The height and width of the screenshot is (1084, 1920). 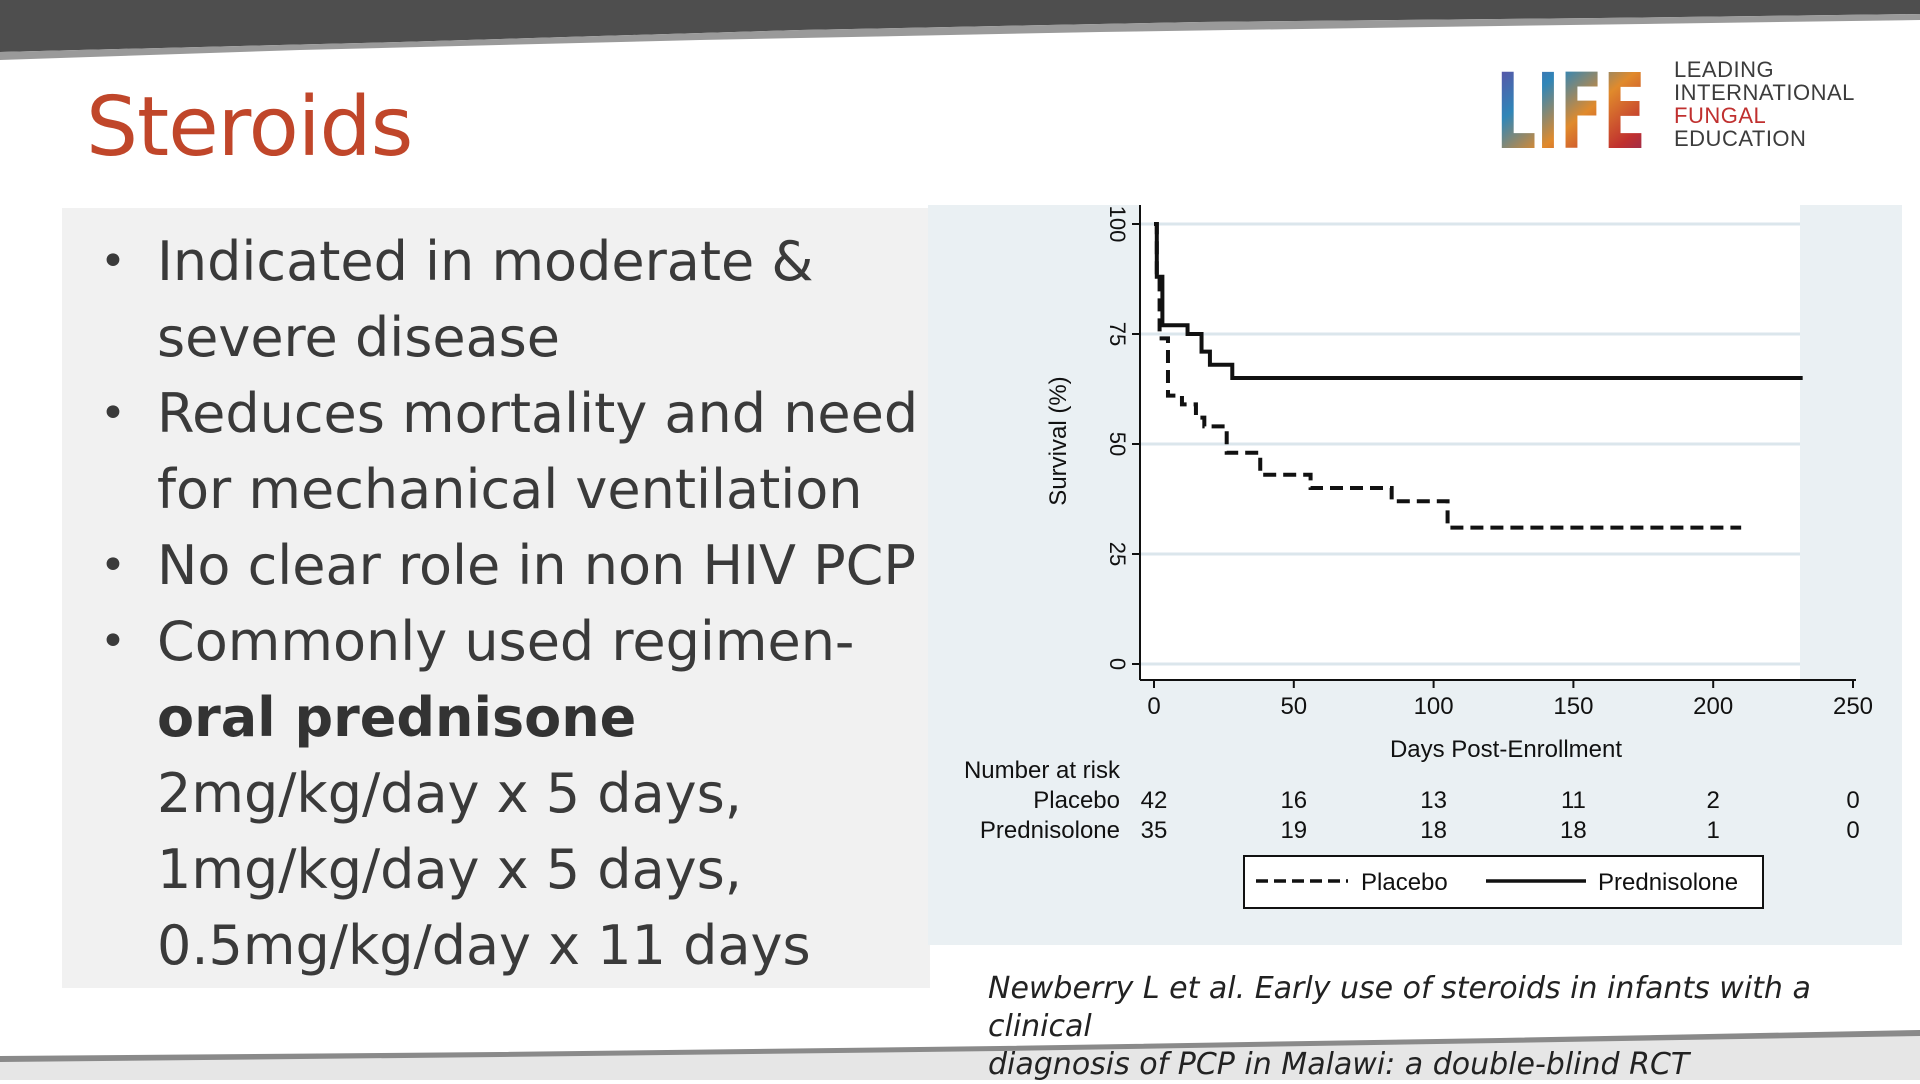 What do you see at coordinates (1713, 800) in the screenshot?
I see `risk-value-placebo: 2` at bounding box center [1713, 800].